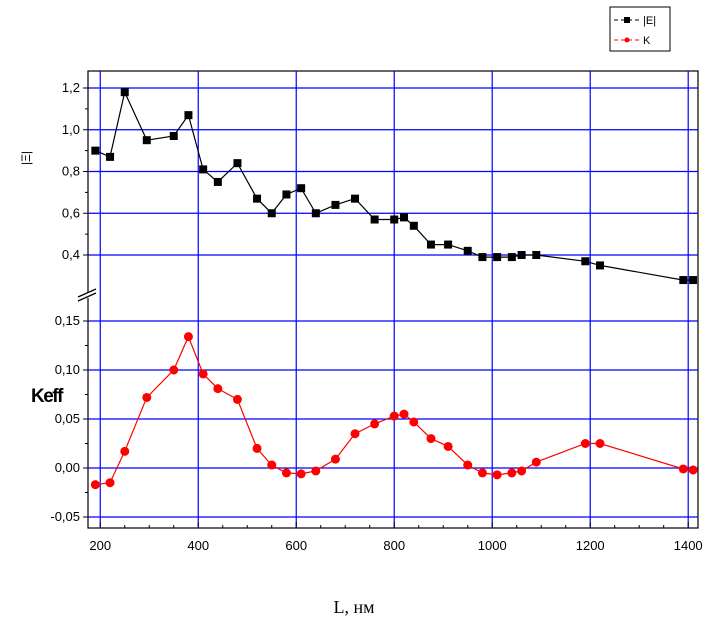  I want to click on y-tick-label: -0,05, so click(65, 516).